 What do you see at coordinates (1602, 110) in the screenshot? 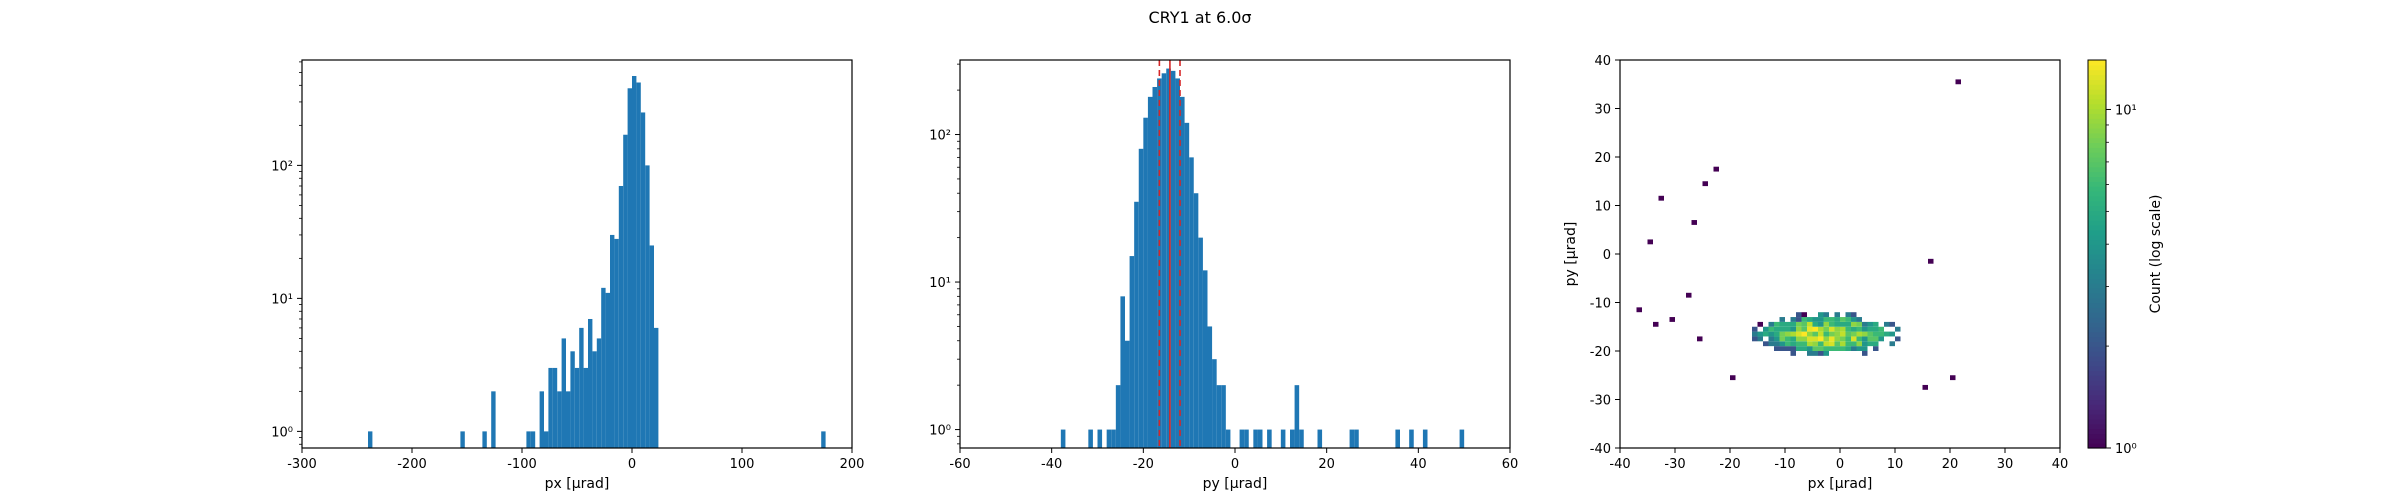
I see `y-tick-label: 30` at bounding box center [1602, 110].